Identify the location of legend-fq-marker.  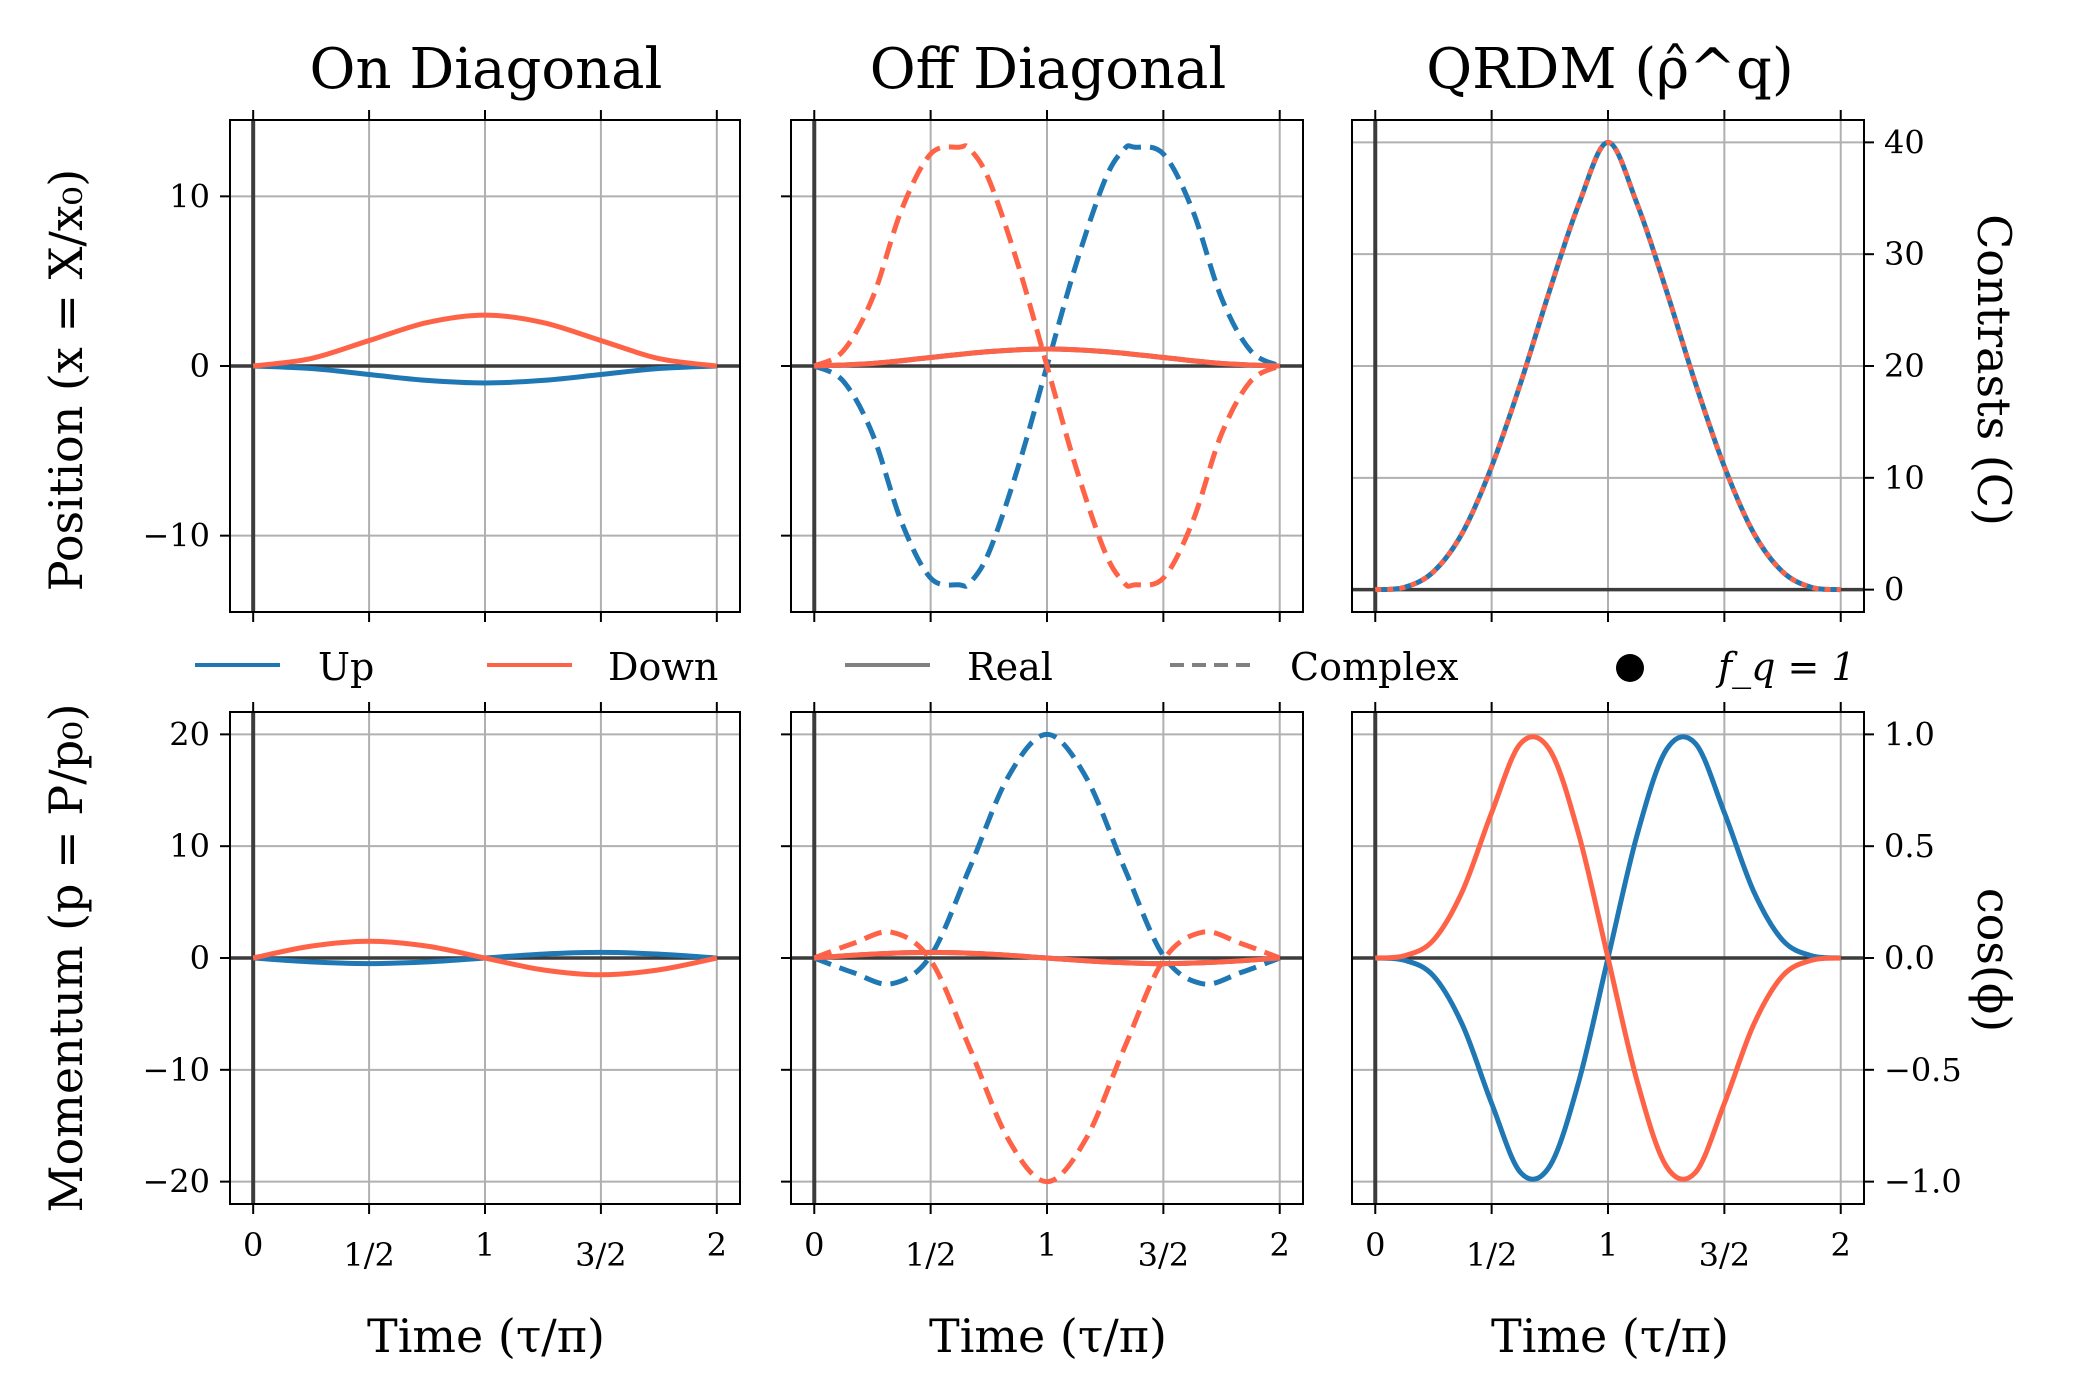
(1630, 668).